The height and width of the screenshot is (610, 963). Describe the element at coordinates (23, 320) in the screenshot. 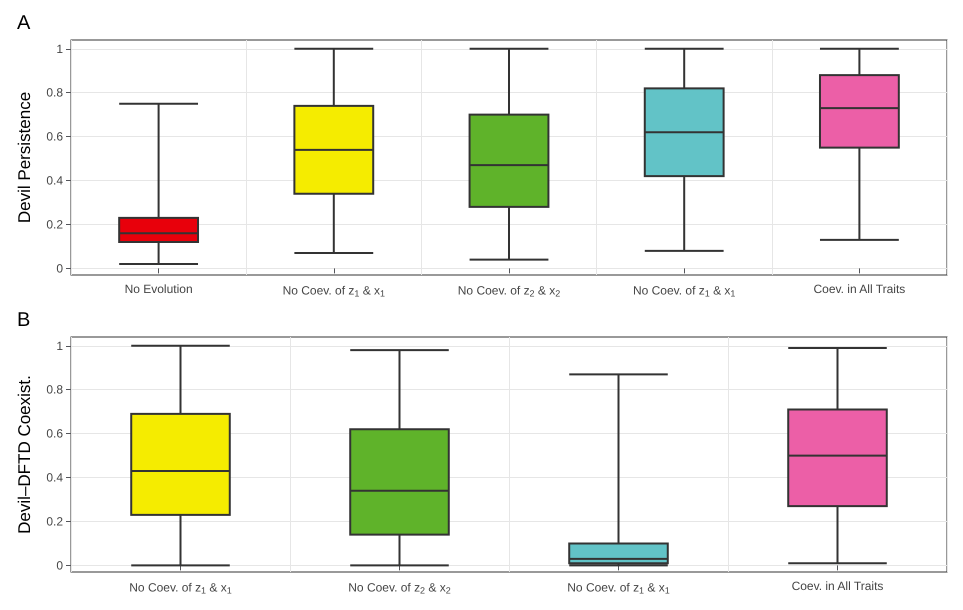

I see `chart-title: B` at that location.